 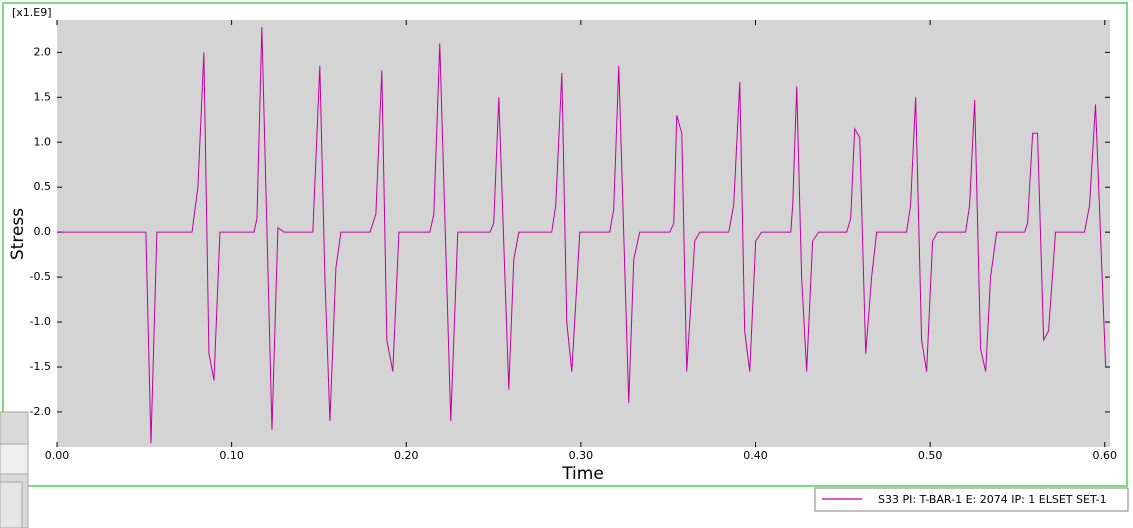 What do you see at coordinates (43, 96) in the screenshot?
I see `y-tick-label: 1.5` at bounding box center [43, 96].